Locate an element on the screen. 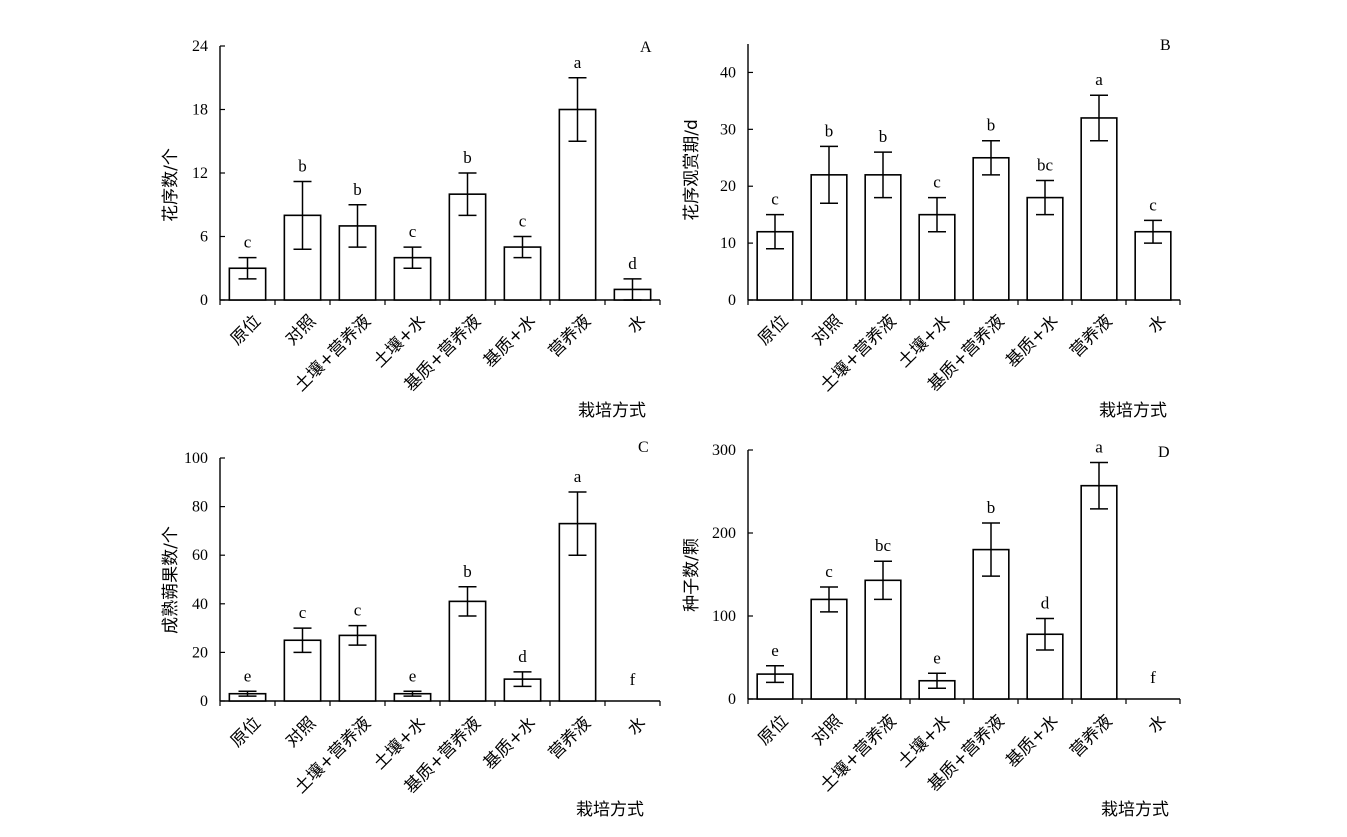 The image size is (1347, 837). y-tick-label: 18 is located at coordinates (200, 110).